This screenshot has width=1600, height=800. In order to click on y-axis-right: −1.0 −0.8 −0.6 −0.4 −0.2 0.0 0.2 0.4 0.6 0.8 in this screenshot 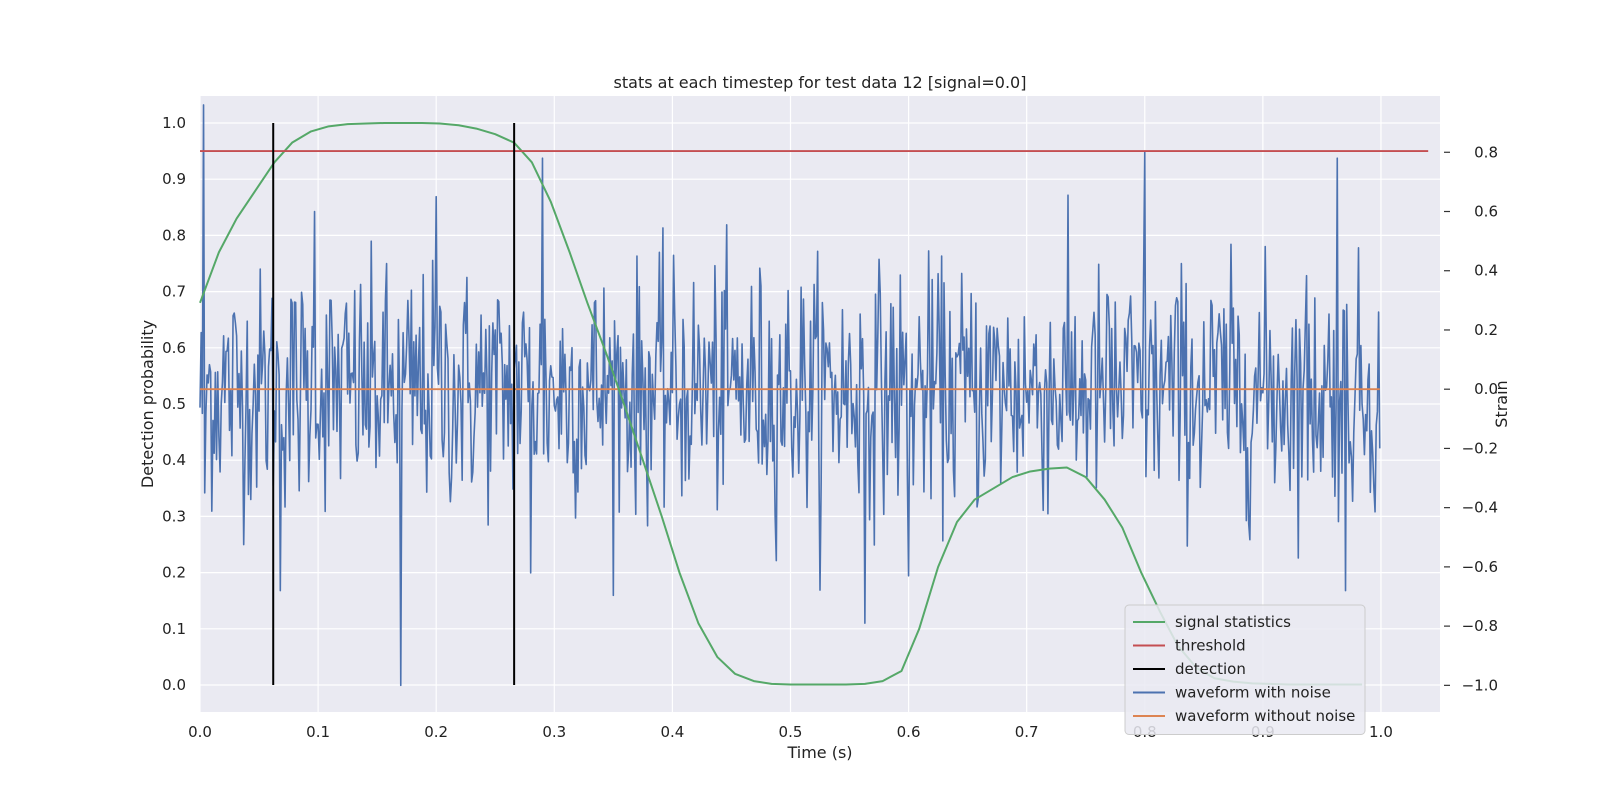, I will do `click(1471, 418)`.